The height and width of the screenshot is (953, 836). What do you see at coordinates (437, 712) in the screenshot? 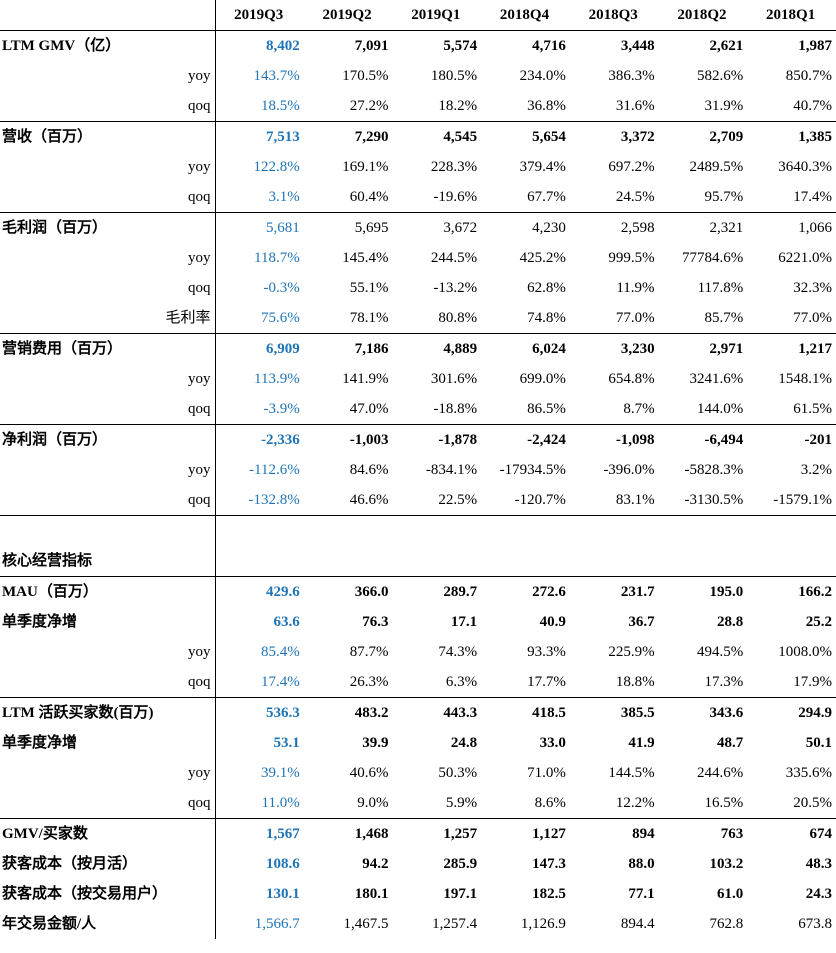
I see `value-cell: 443.3` at bounding box center [437, 712].